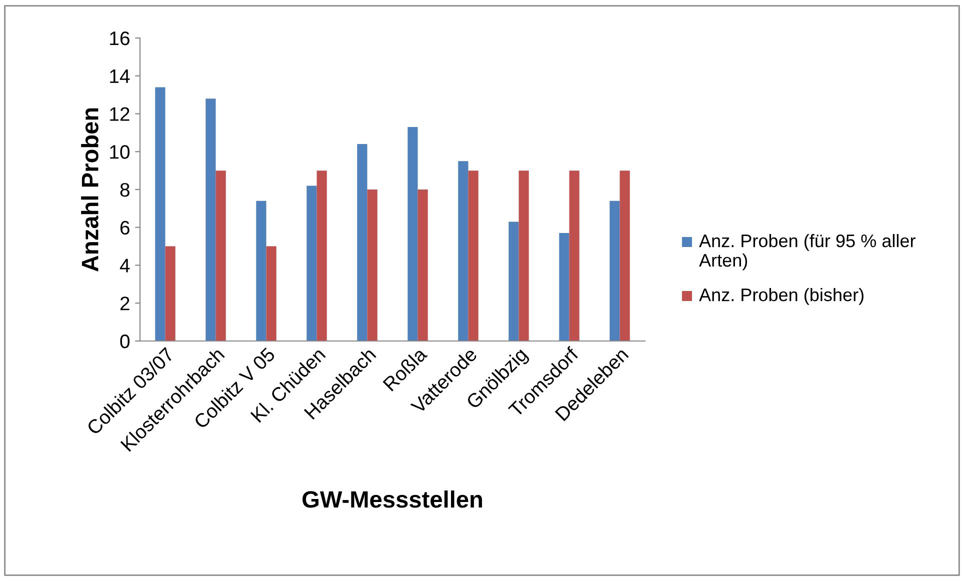 The height and width of the screenshot is (581, 964). What do you see at coordinates (120, 152) in the screenshot?
I see `y-tick-label: 10` at bounding box center [120, 152].